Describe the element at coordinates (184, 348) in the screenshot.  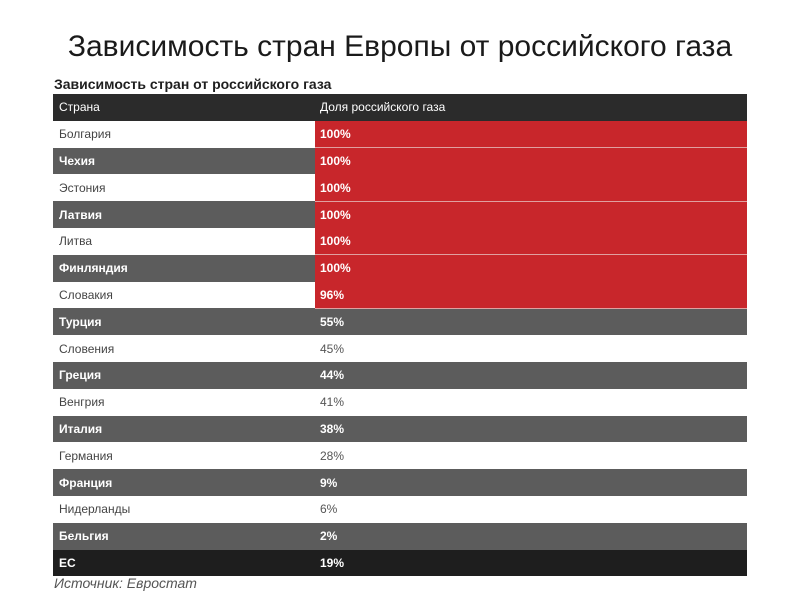
I see `country-cell: Словения` at that location.